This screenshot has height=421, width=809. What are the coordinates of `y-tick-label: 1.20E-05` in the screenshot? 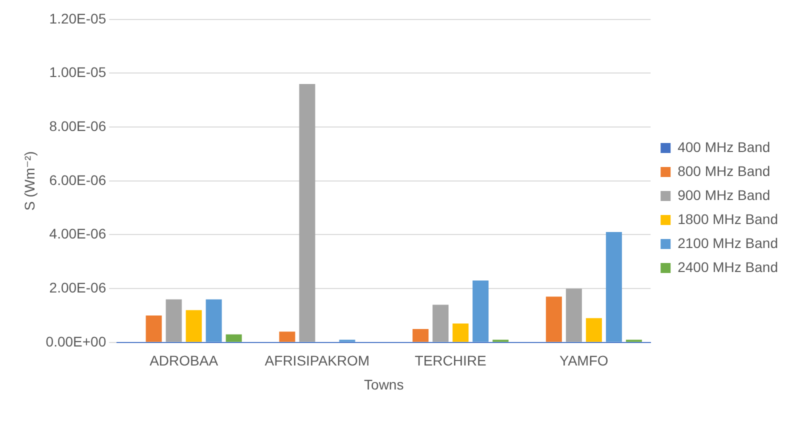 It's located at (77, 18).